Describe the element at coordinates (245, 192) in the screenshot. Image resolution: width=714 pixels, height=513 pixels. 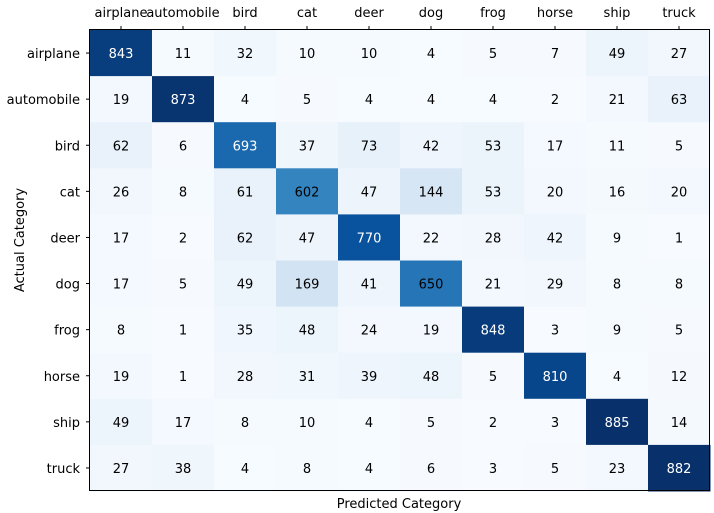
I see `cell-value-label: 61` at that location.